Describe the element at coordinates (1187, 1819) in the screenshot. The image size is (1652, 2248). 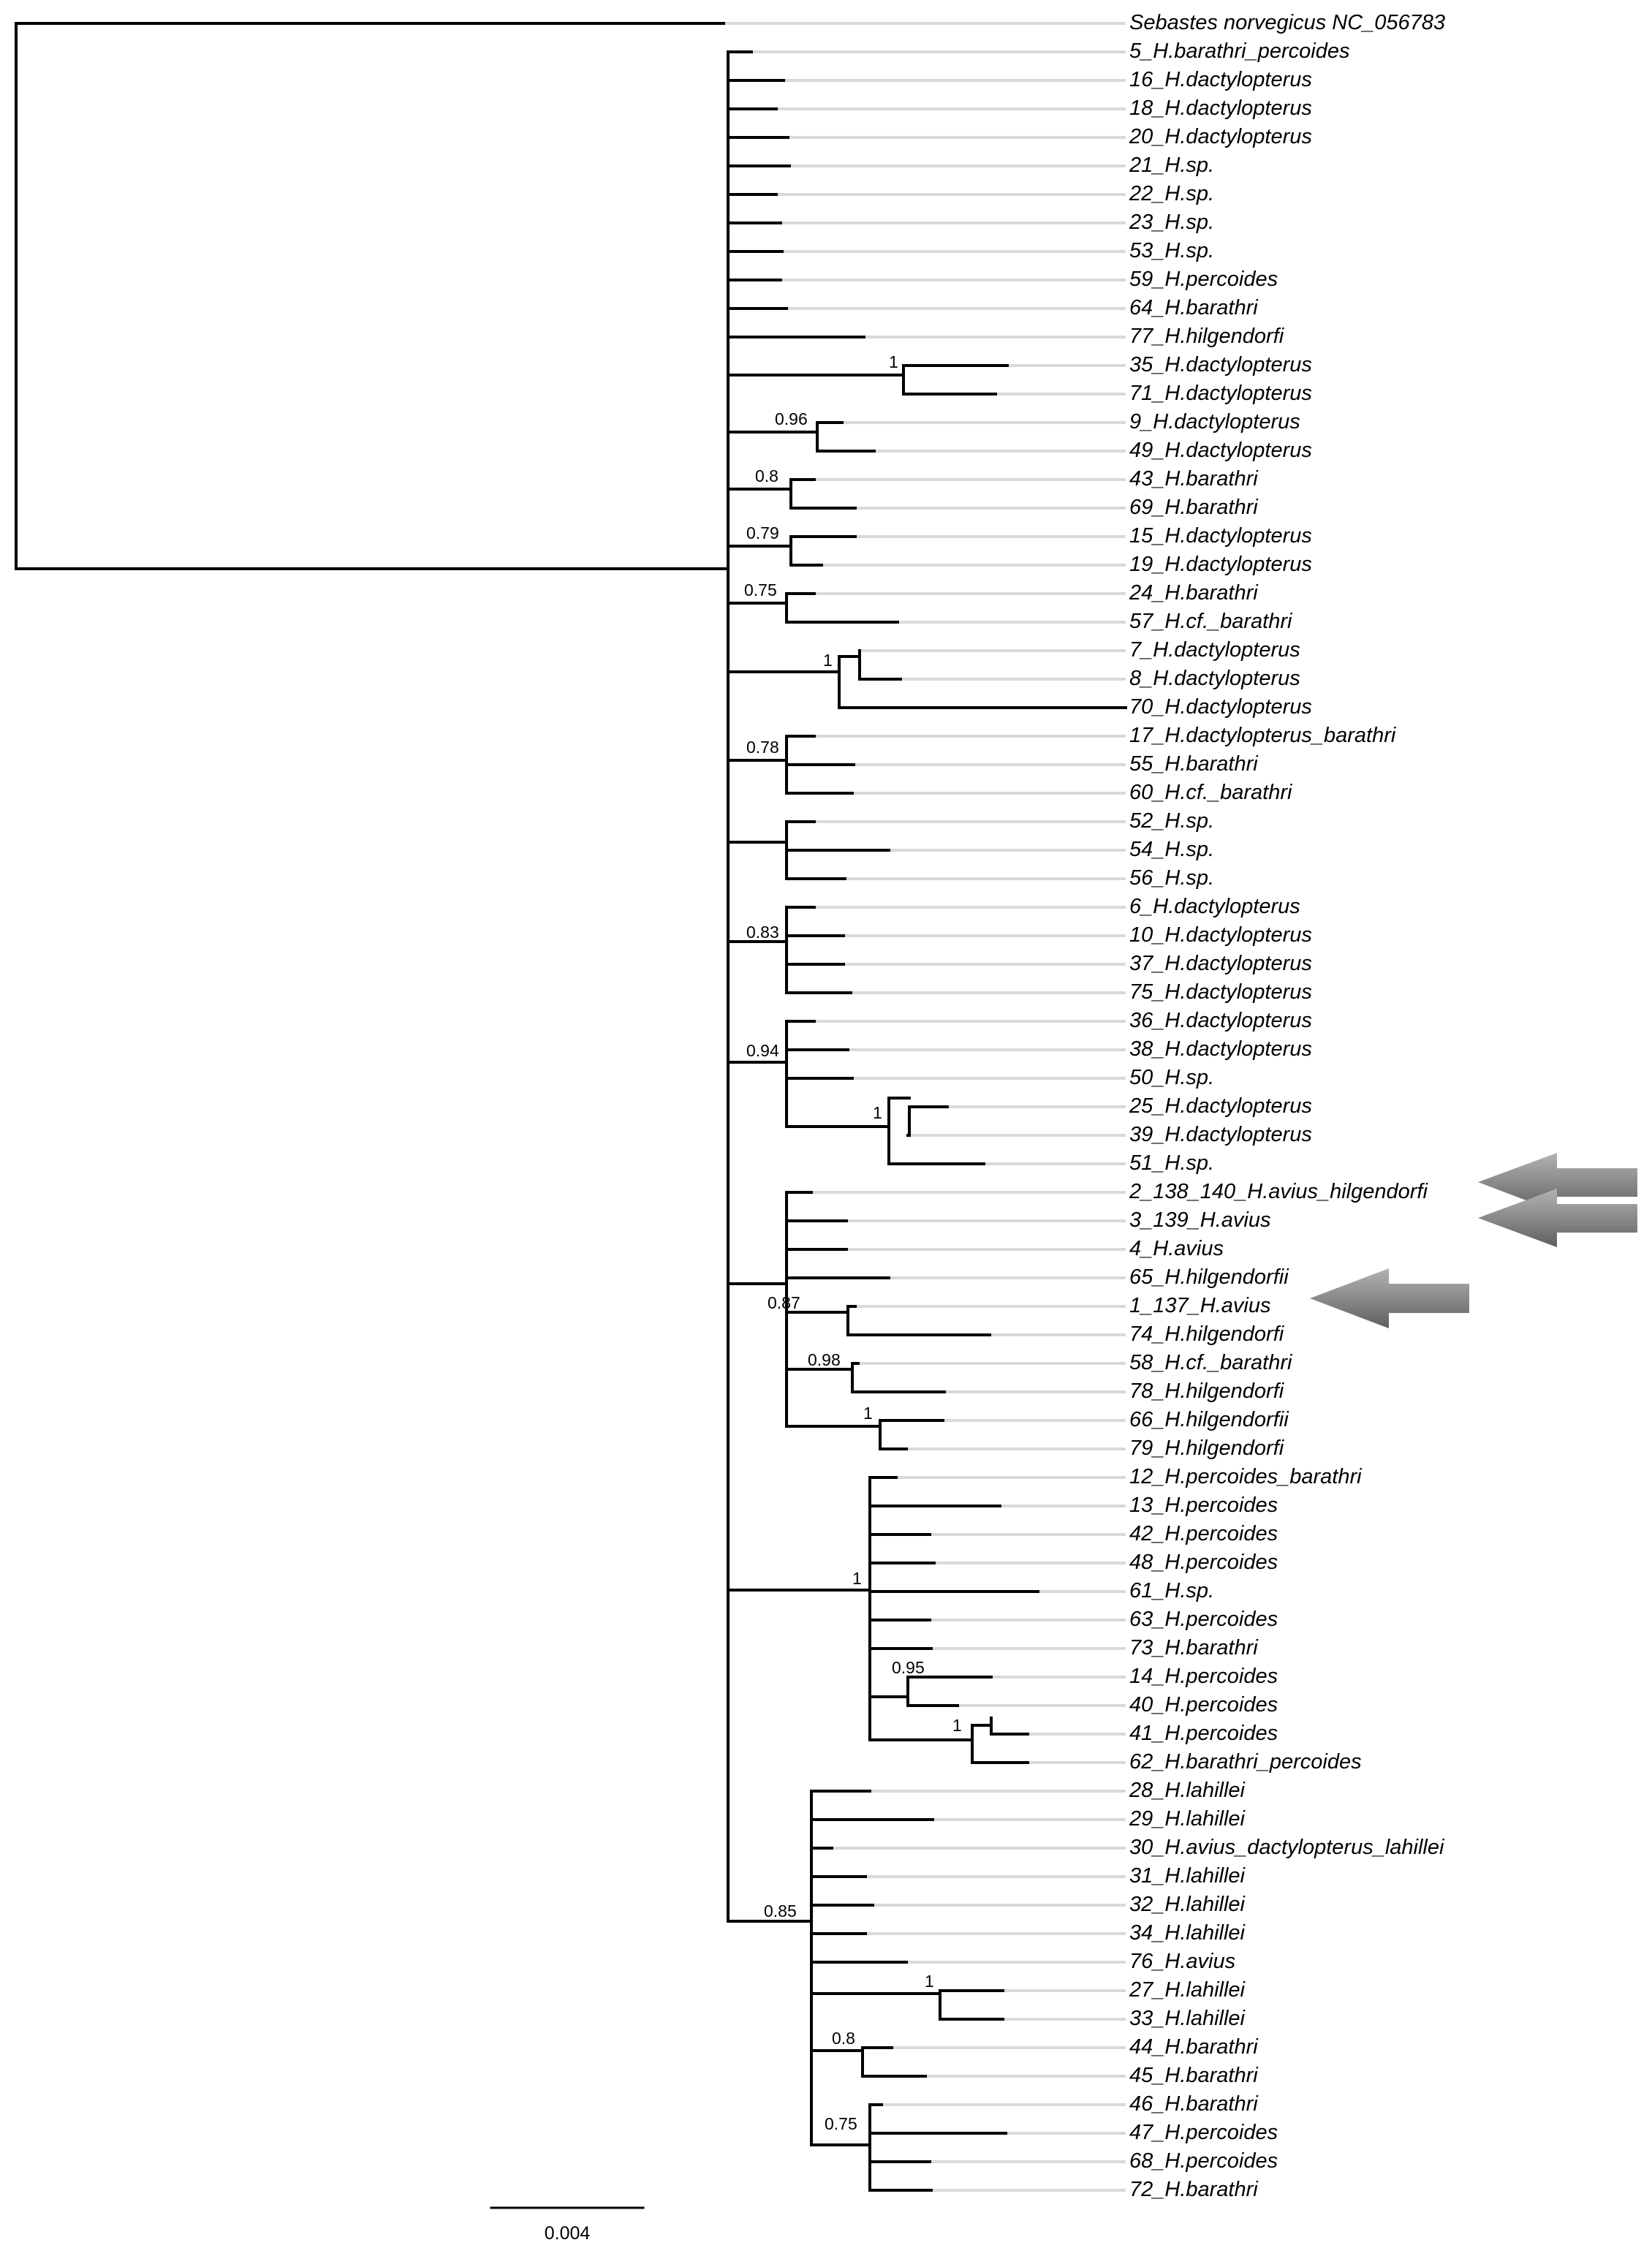
I see `tip-label: 29_H.lahillei` at that location.